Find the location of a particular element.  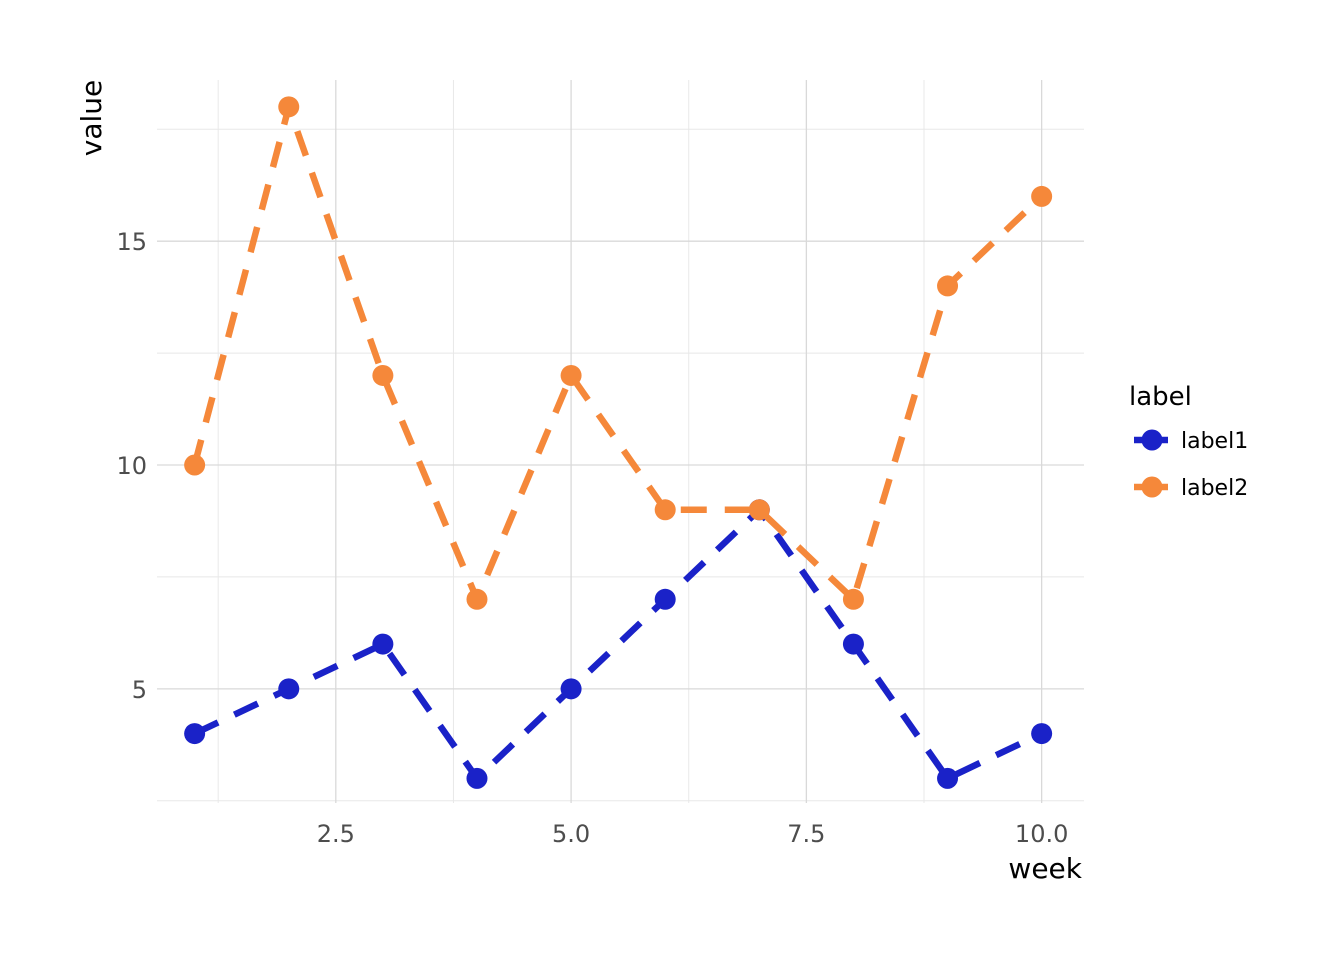

legend-item-label2: label2 is located at coordinates (1191, 488).